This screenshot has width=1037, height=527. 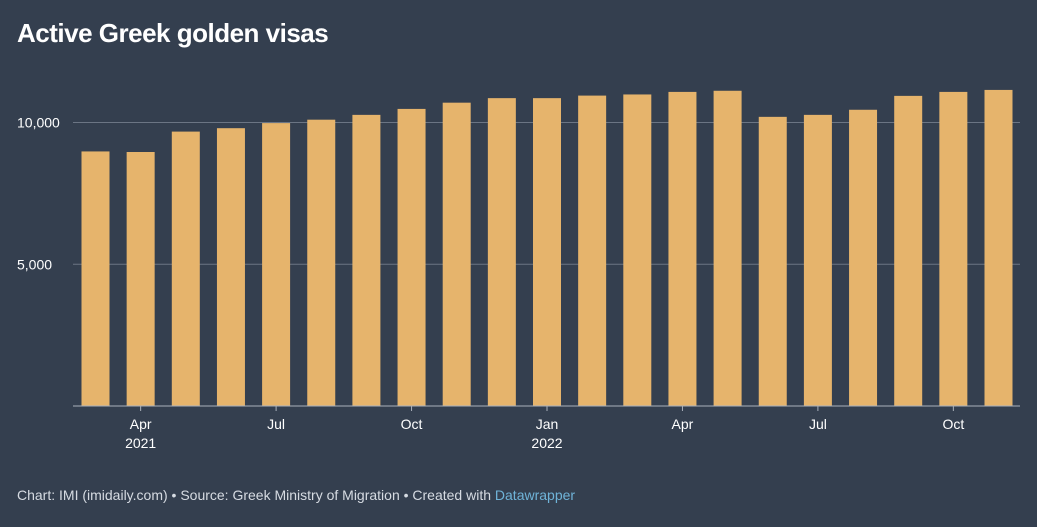 What do you see at coordinates (173, 33) in the screenshot?
I see `chart-title: Active Greek golden visas` at bounding box center [173, 33].